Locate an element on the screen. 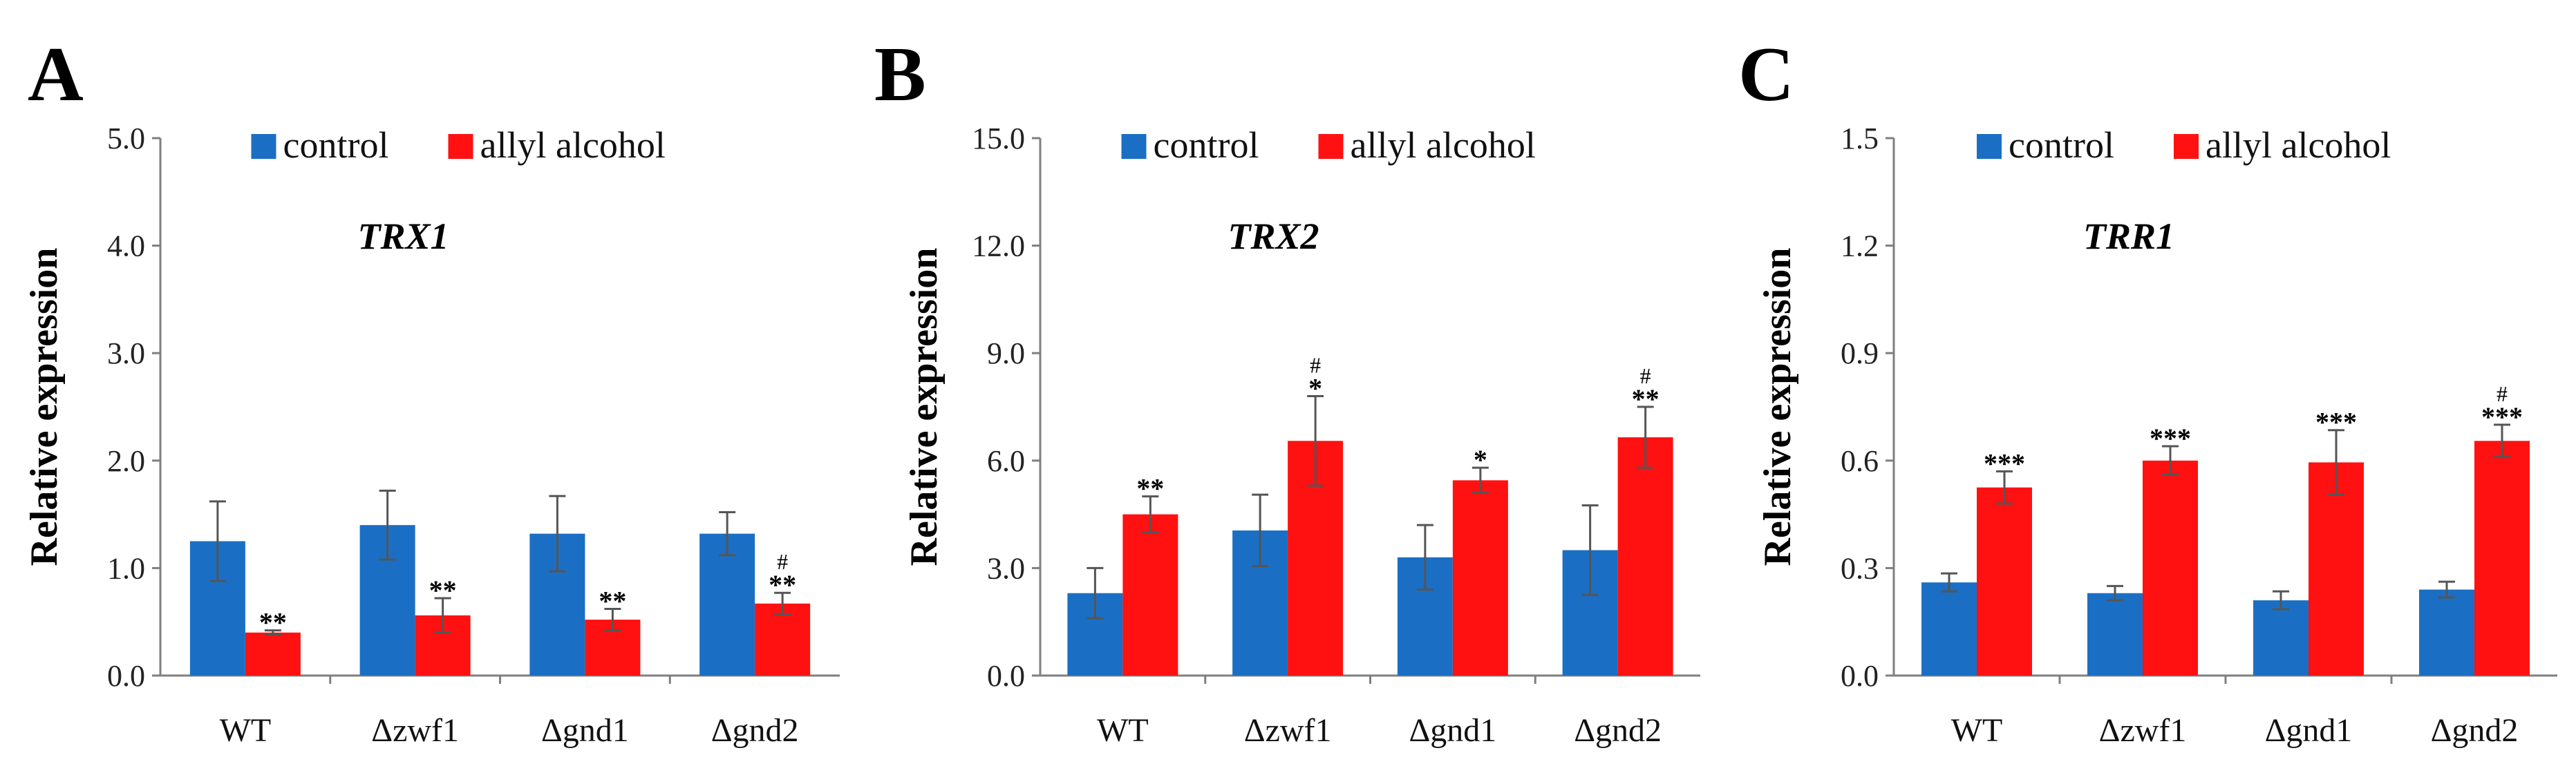  y-tick-label: 2.0 is located at coordinates (126, 461).